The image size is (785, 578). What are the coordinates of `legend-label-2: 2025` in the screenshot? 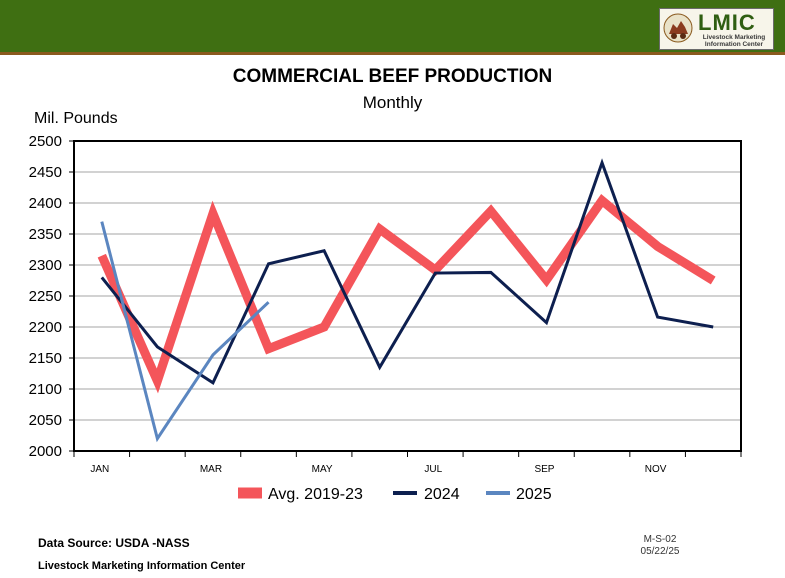 It's located at (534, 494).